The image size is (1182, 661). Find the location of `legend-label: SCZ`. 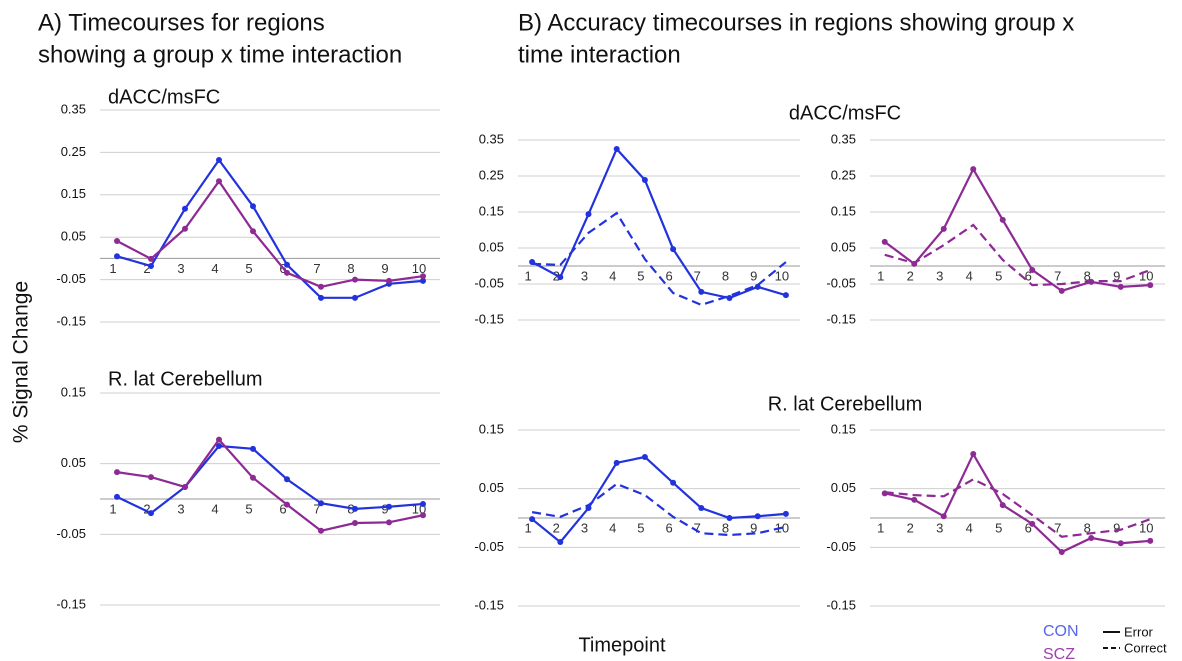

legend-label: SCZ is located at coordinates (1059, 653).